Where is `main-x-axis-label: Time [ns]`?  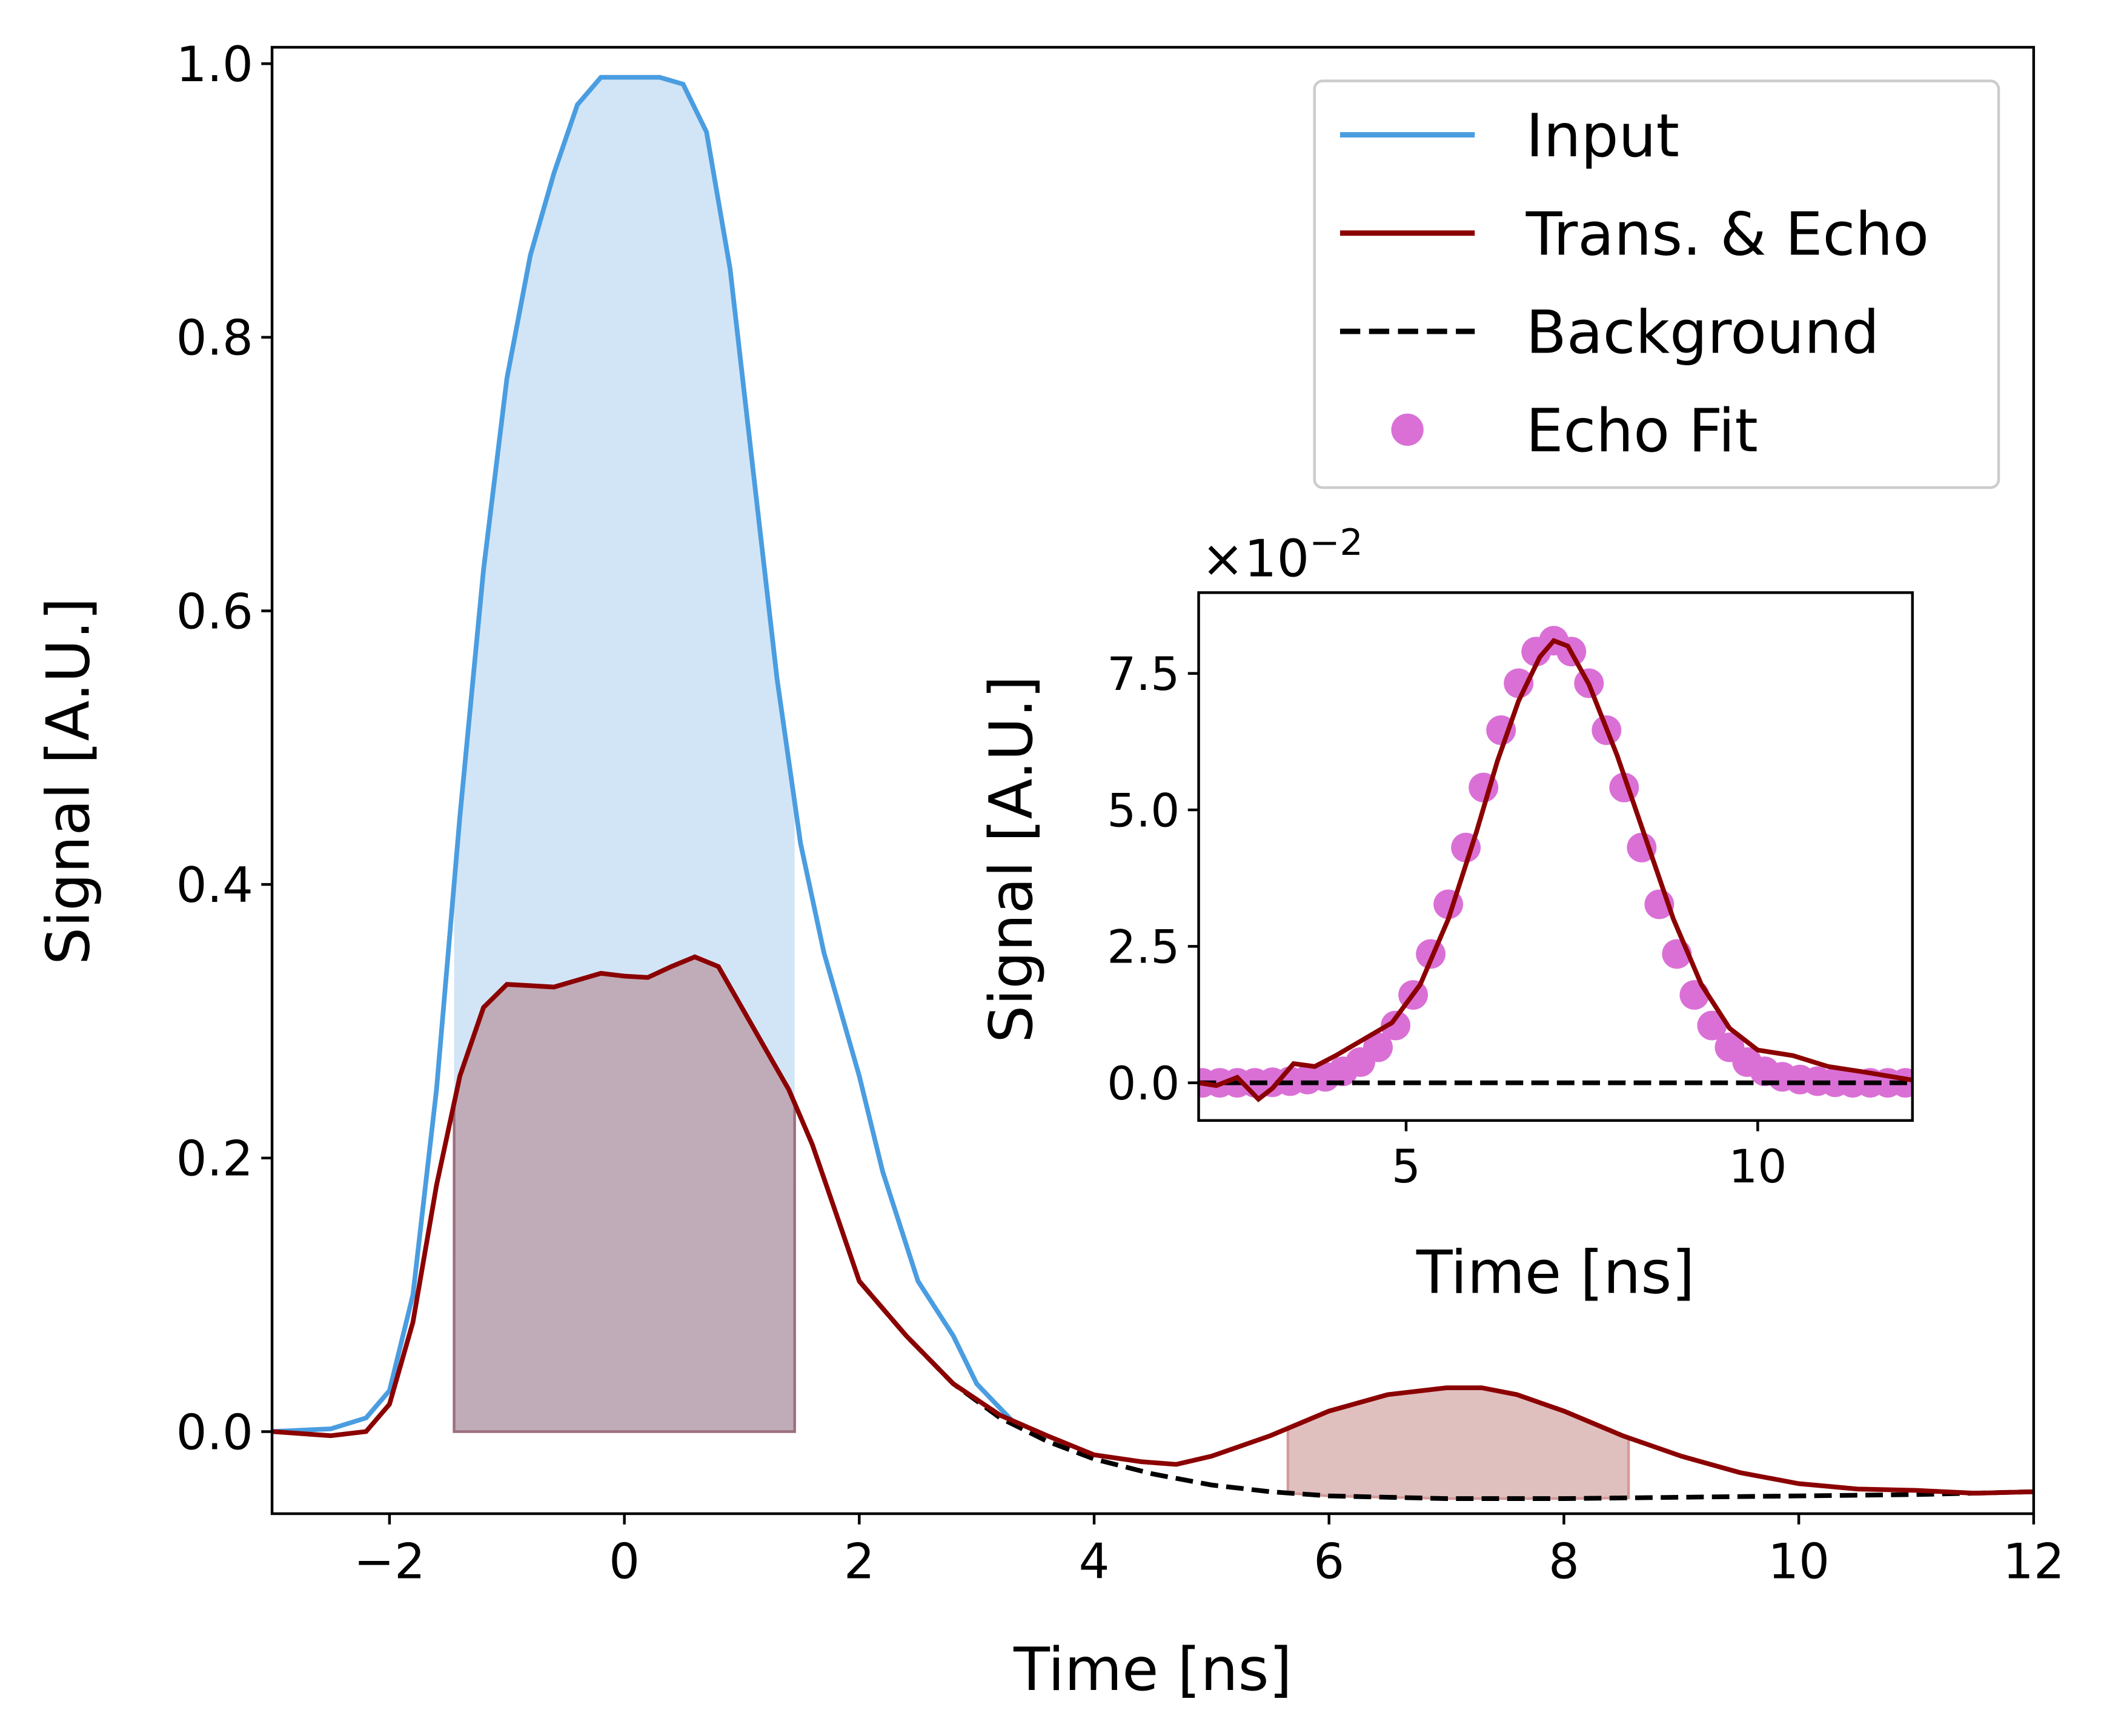
main-x-axis-label: Time [ns] is located at coordinates (1152, 1670).